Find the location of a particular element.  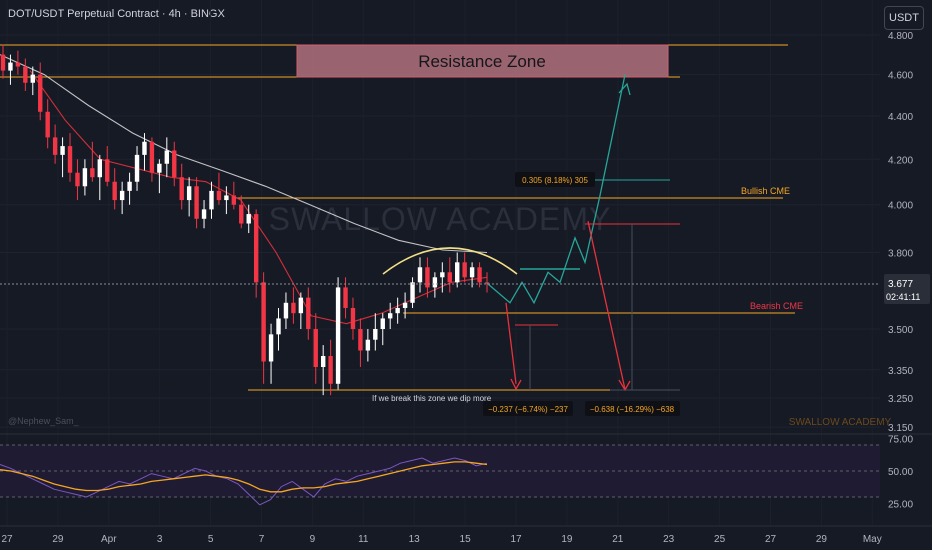

rsi-tick-label: 50.00 is located at coordinates (900, 472).